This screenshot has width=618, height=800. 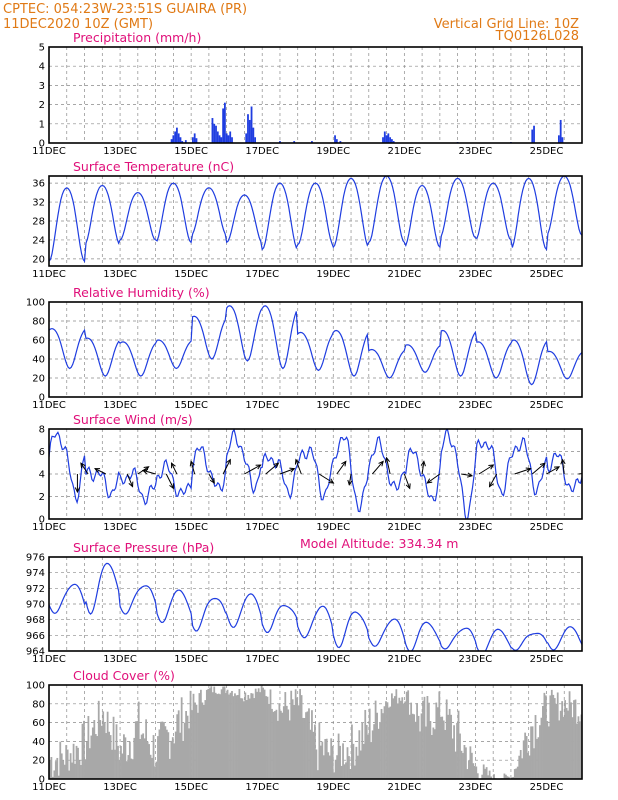 I want to click on y-tick-label: 6, so click(x=42, y=452).